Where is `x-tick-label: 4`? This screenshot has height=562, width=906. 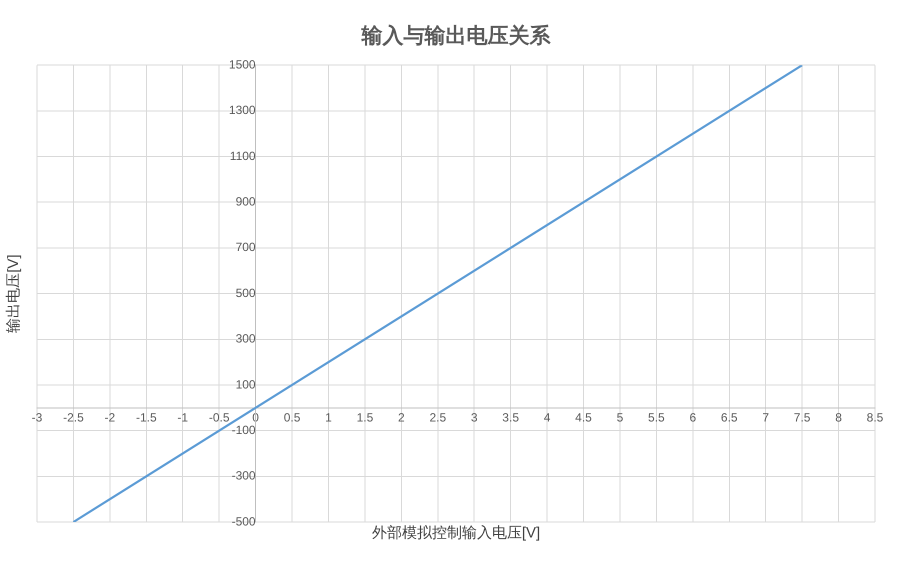 x-tick-label: 4 is located at coordinates (547, 417).